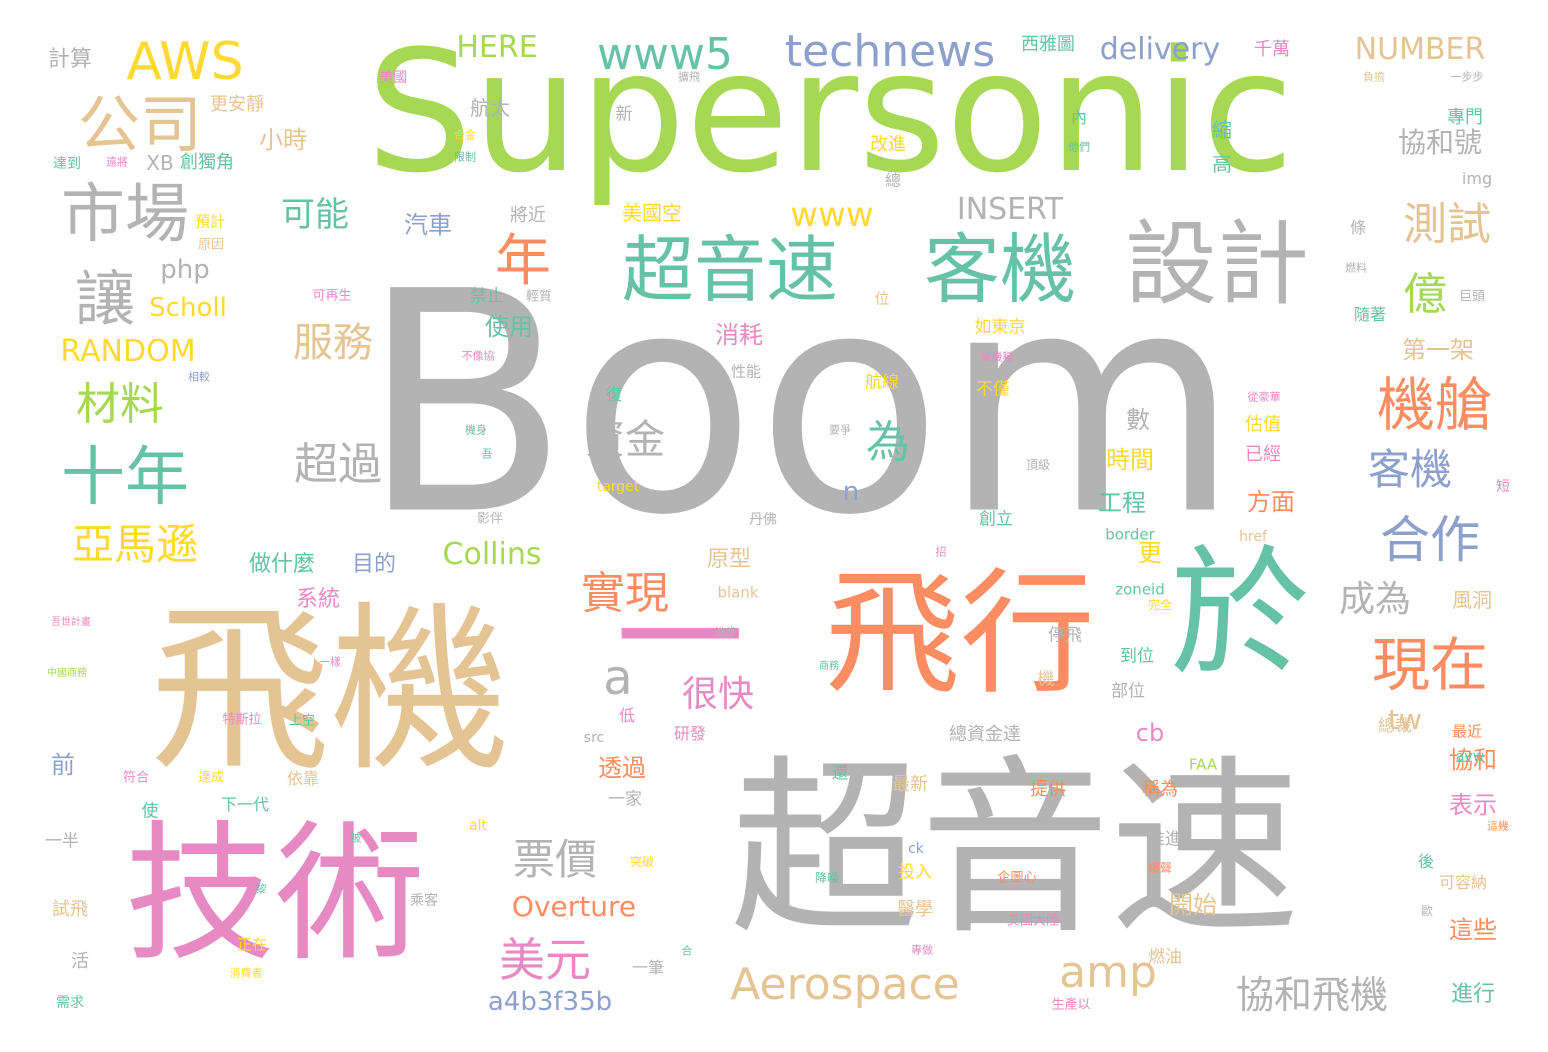 The height and width of the screenshot is (1052, 1548). What do you see at coordinates (1033, 921) in the screenshot?
I see `word-meiguodalu: 美國大陸` at bounding box center [1033, 921].